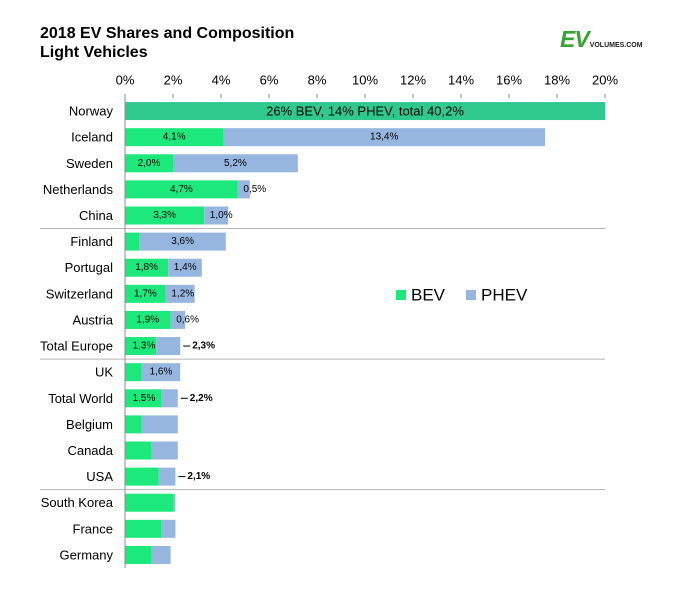  I want to click on legend-label-phev: PHEV, so click(504, 295).